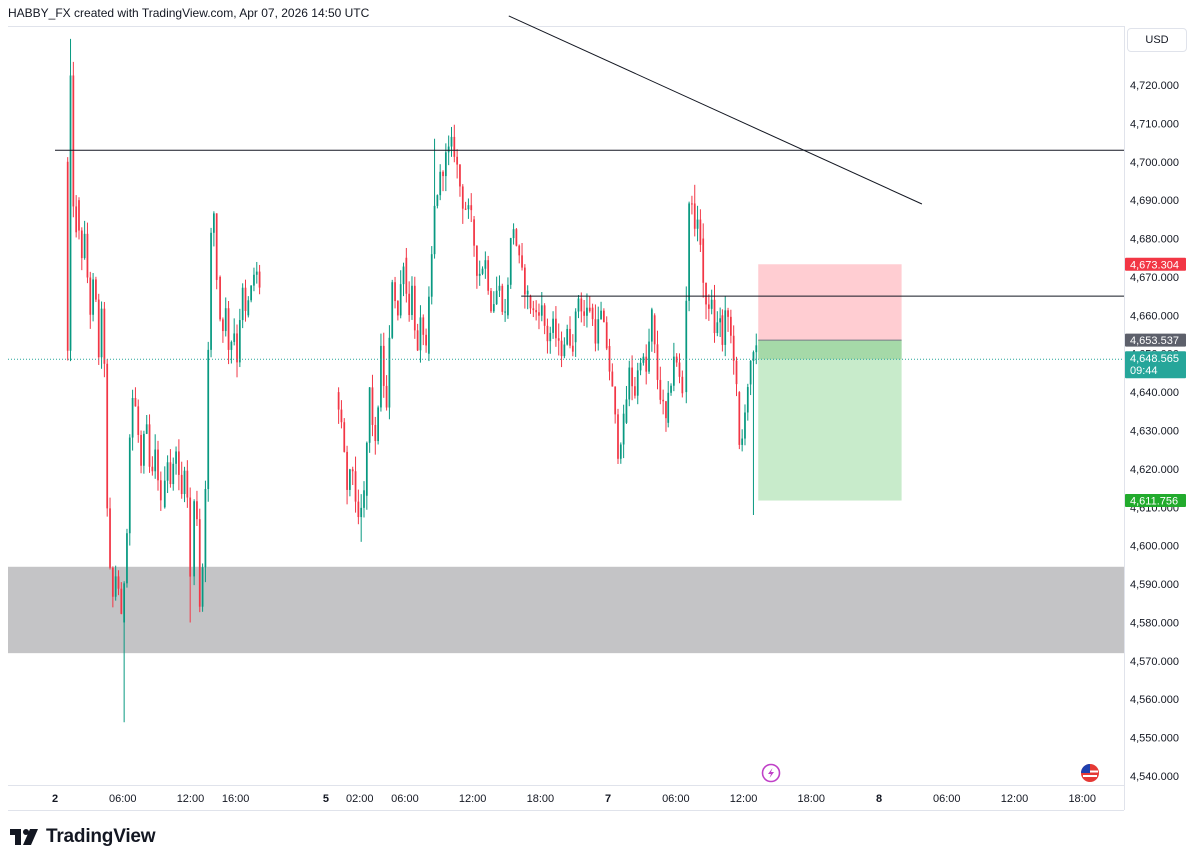  I want to click on take-profit-zone, so click(830, 420).